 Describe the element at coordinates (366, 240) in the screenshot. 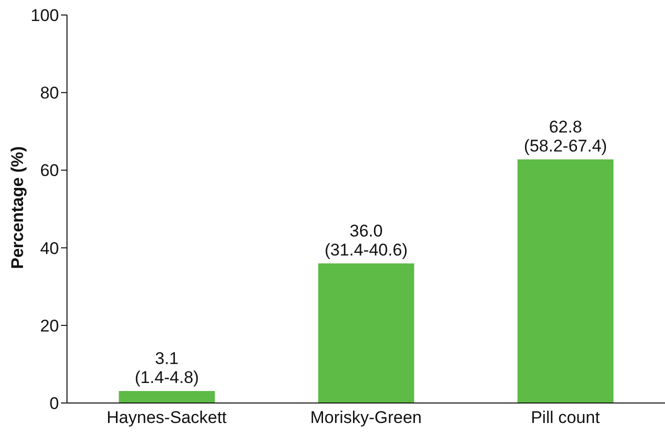

I see `data-label: 36.0 (31.4-40.6)` at that location.